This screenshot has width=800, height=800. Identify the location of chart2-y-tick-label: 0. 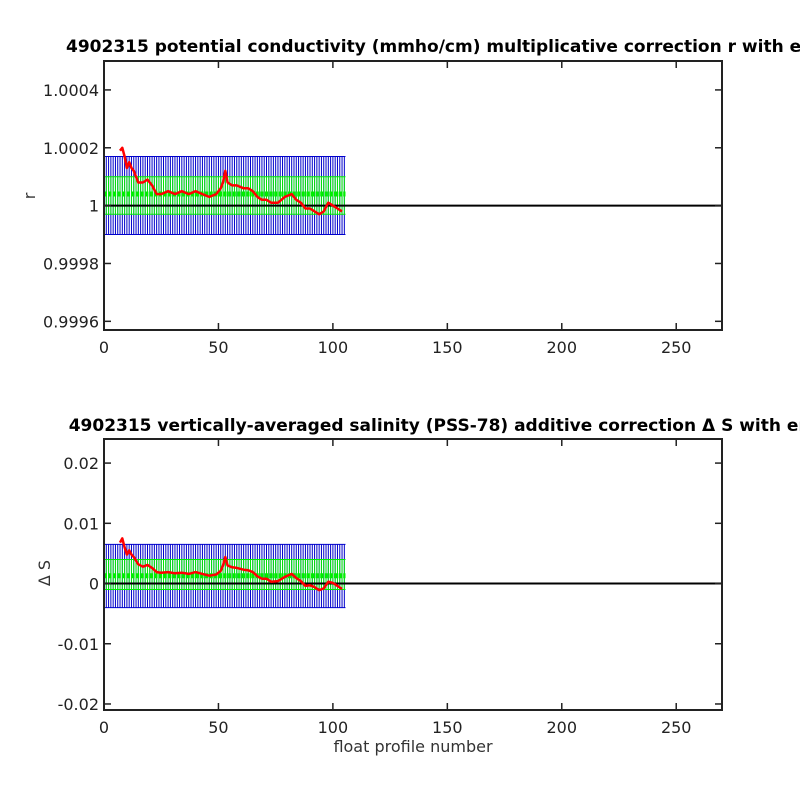
(94, 584).